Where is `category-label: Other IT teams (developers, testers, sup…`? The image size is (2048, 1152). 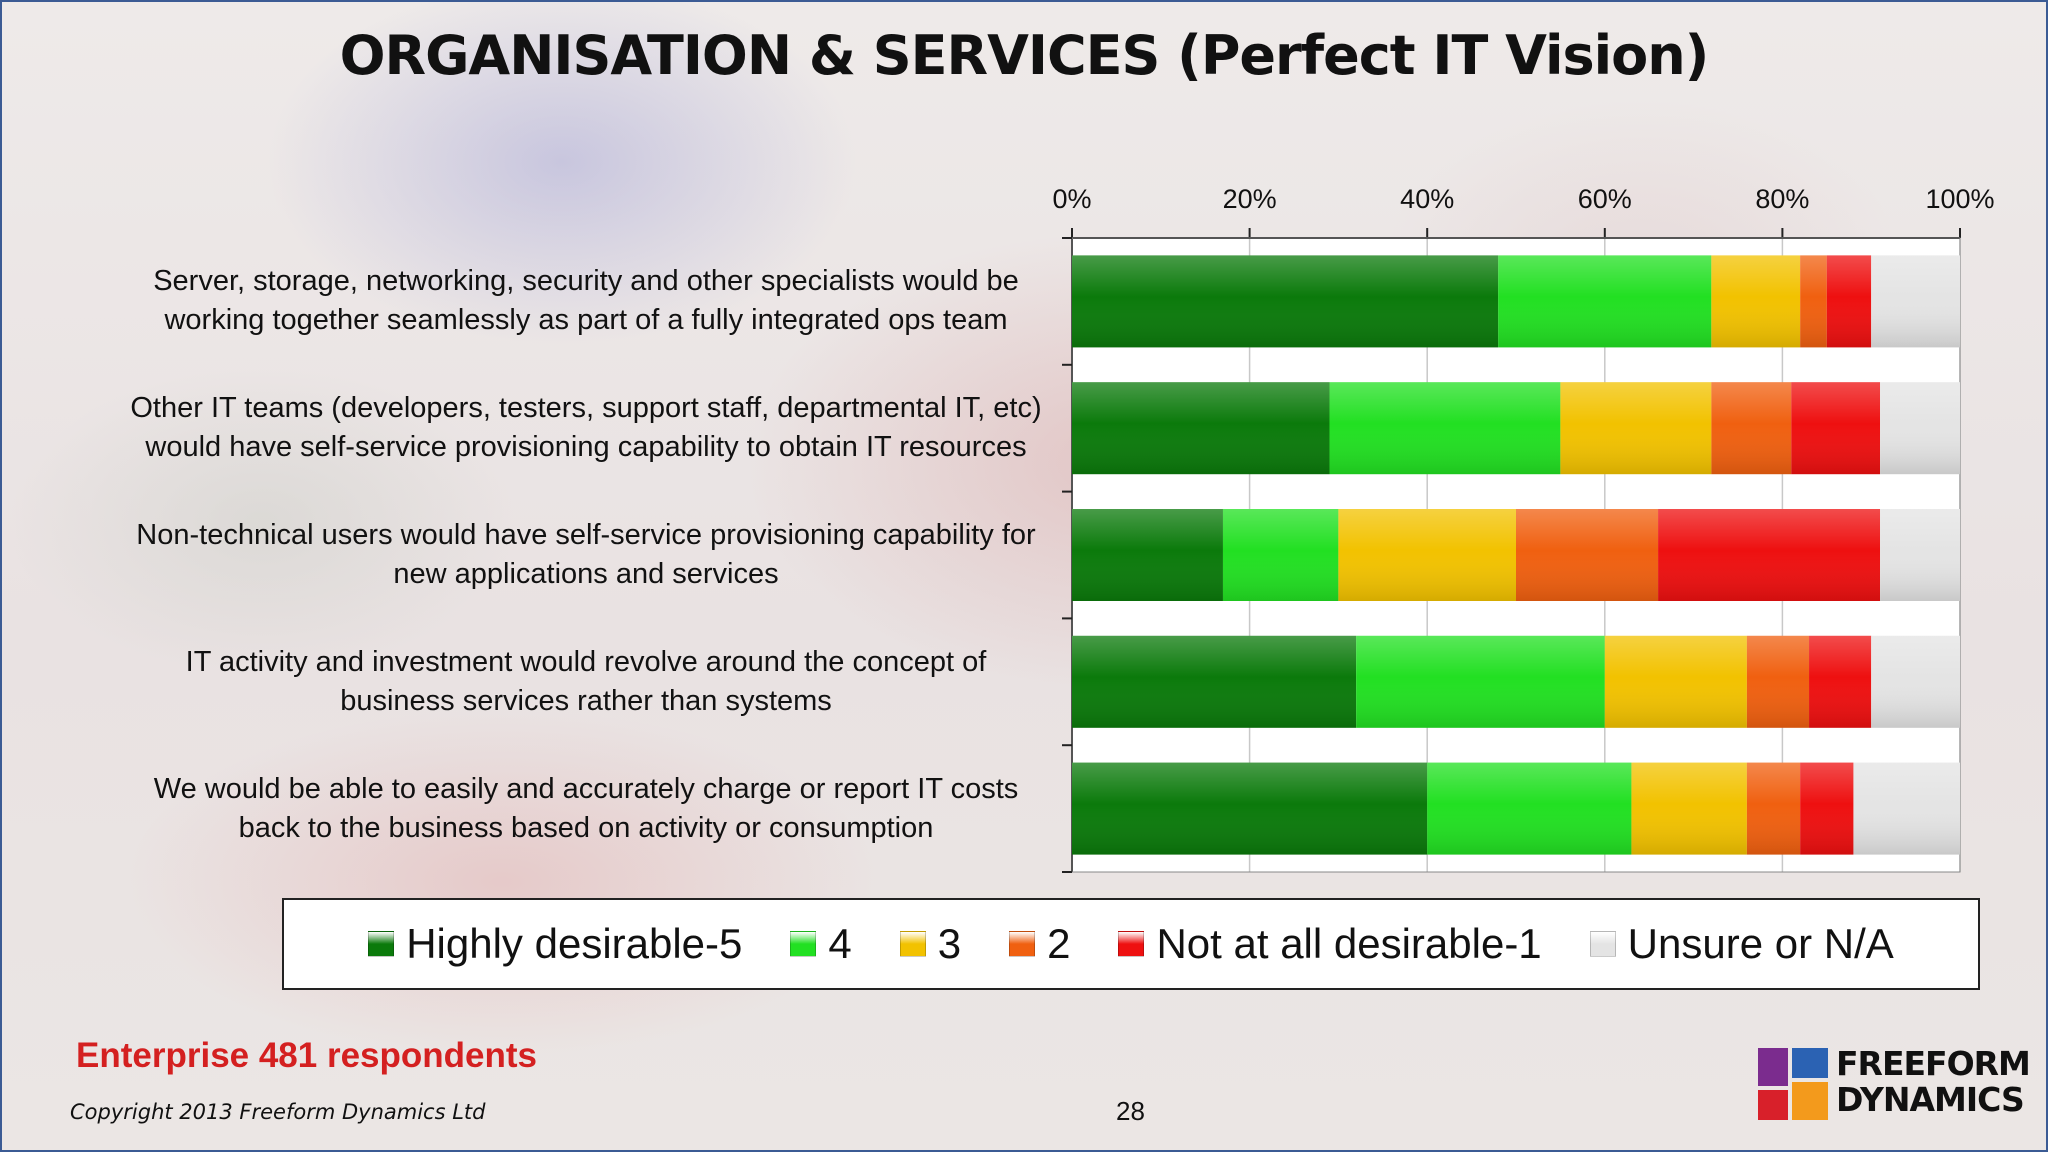
category-label: Other IT teams (developers, testers, sup… is located at coordinates (586, 428).